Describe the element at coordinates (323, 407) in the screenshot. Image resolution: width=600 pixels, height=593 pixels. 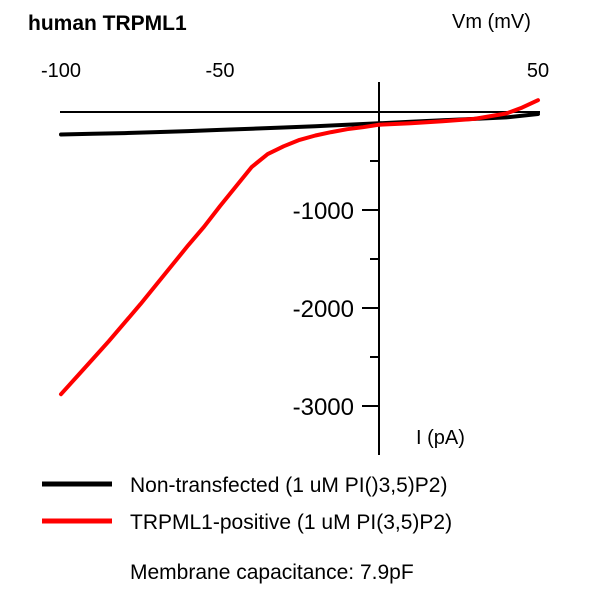
I see `y-tick-label: -3000` at that location.